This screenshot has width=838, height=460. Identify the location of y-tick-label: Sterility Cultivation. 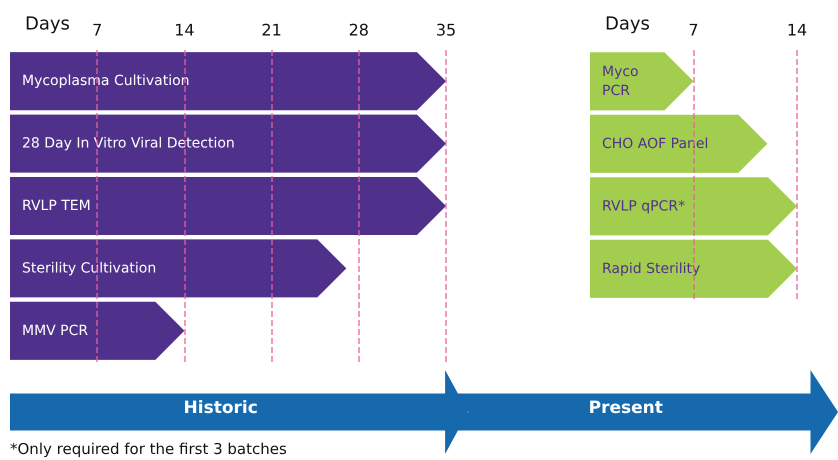
(89, 268).